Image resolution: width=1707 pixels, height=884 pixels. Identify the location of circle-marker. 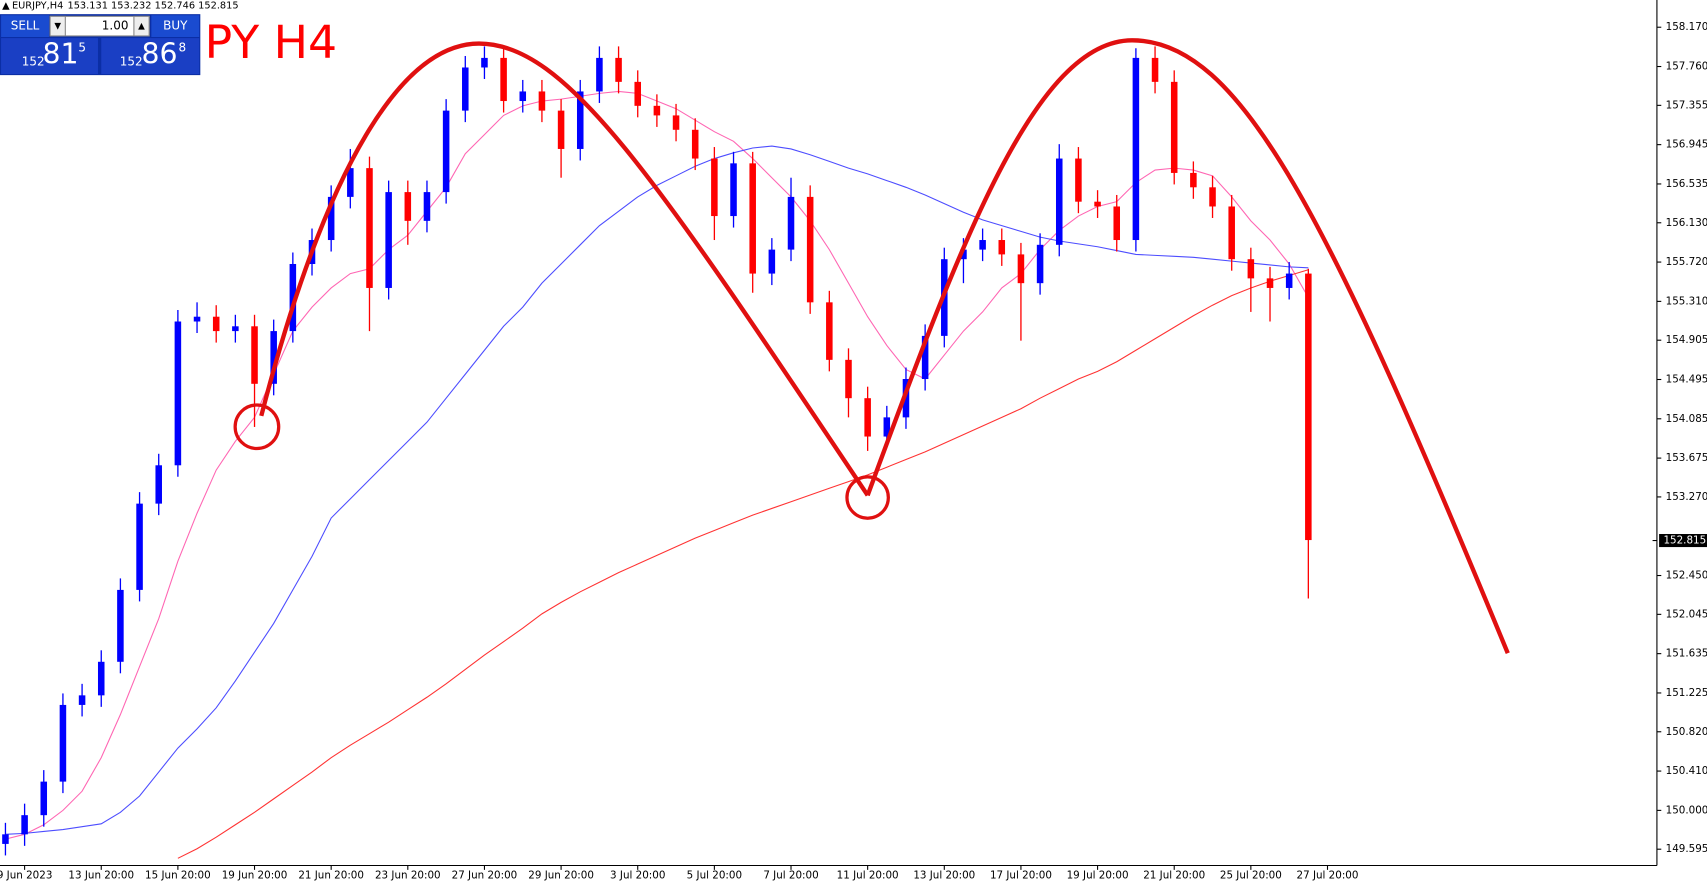
(257, 427).